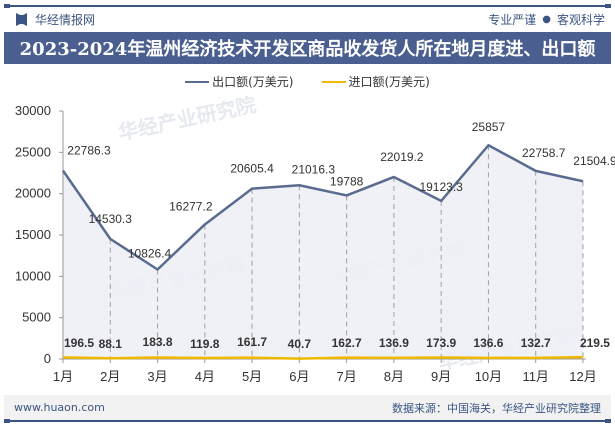 The image size is (615, 427). I want to click on bottom-border-line, so click(307, 421).